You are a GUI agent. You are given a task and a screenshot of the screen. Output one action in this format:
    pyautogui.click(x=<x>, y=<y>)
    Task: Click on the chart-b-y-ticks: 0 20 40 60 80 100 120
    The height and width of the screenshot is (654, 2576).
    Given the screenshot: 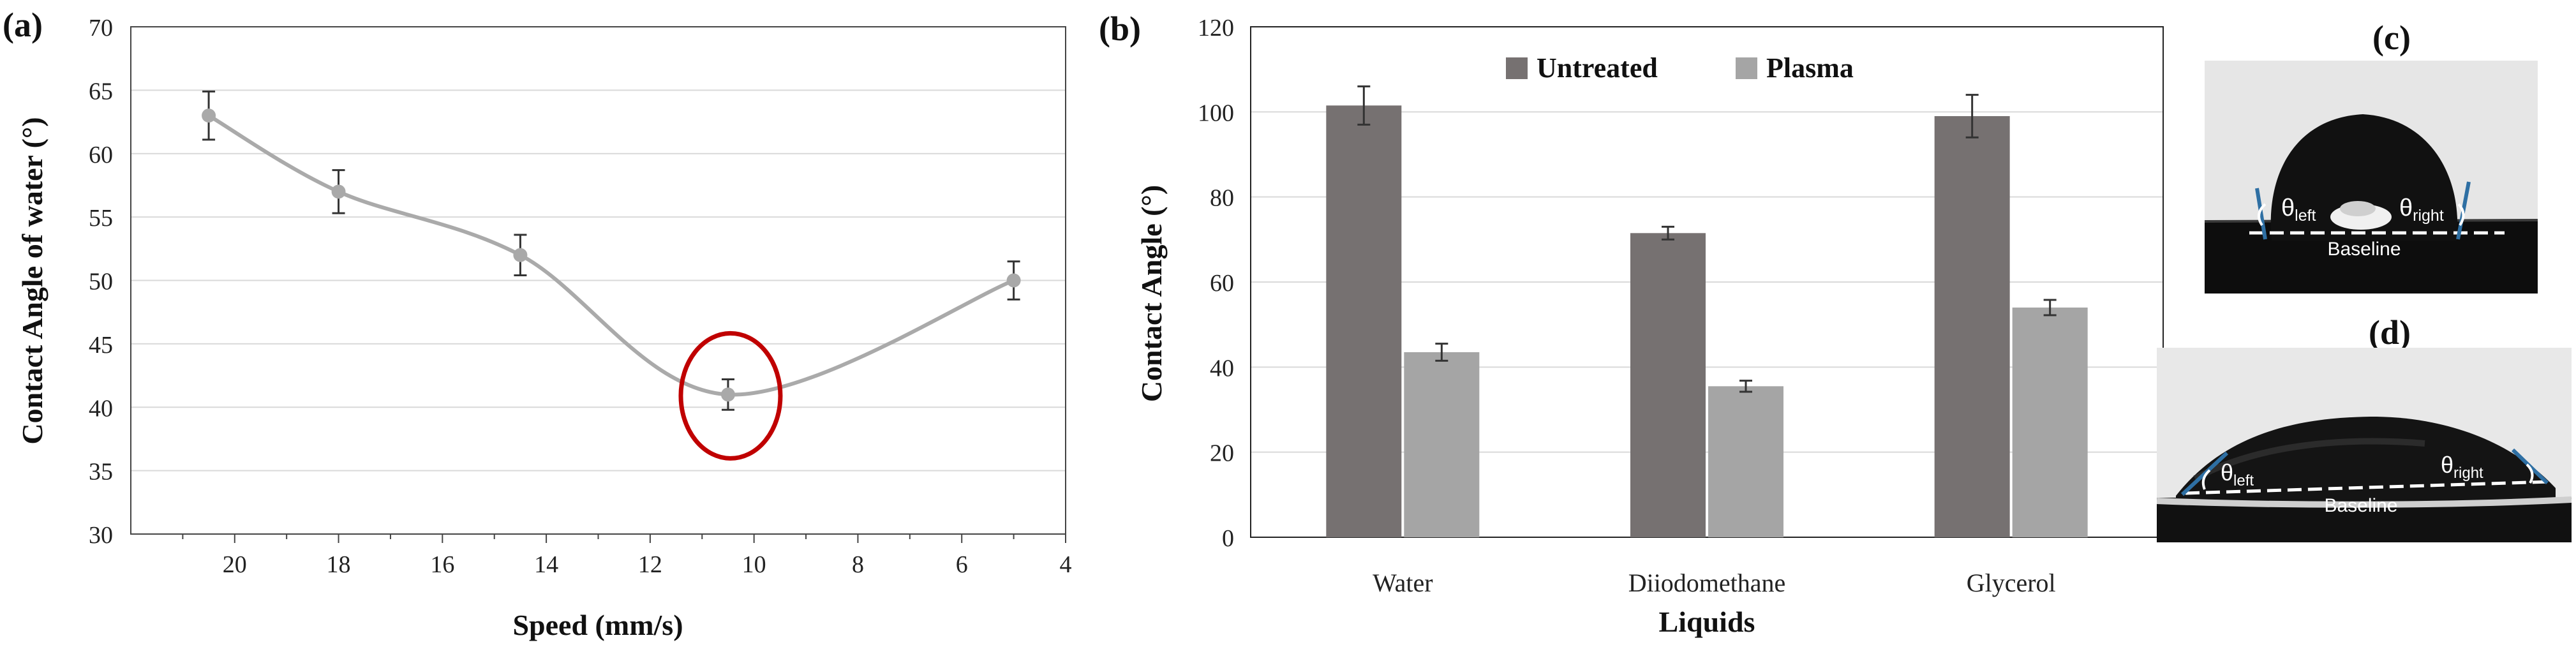 What is the action you would take?
    pyautogui.click(x=1216, y=283)
    